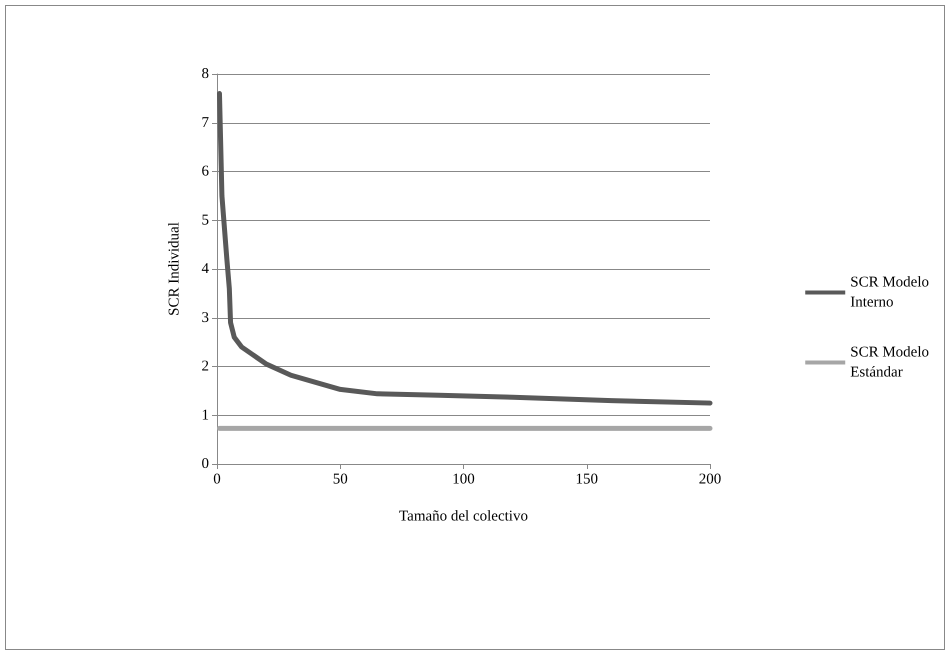  Describe the element at coordinates (206, 122) in the screenshot. I see `y-tick-label: 7` at that location.